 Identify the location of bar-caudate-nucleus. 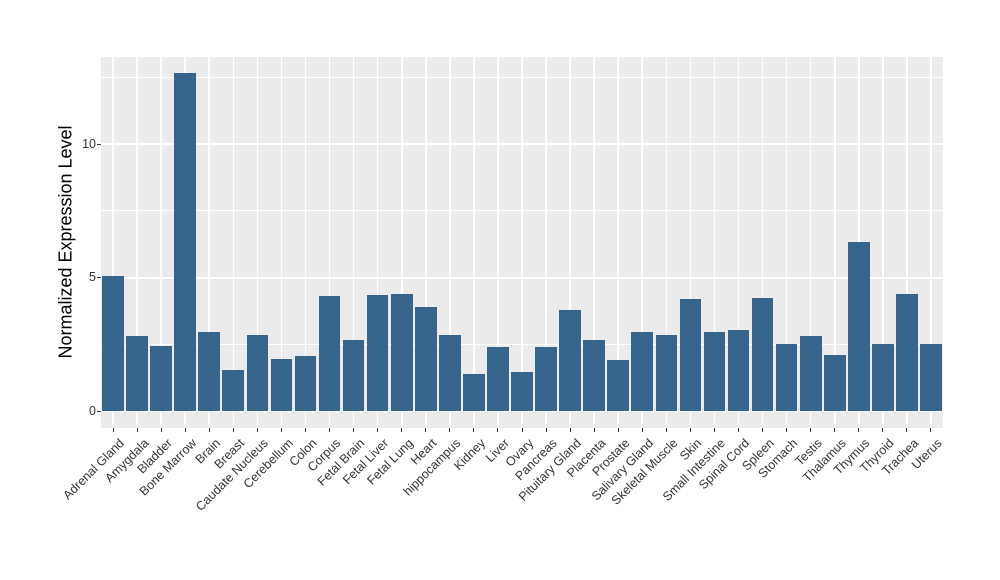
(257, 373).